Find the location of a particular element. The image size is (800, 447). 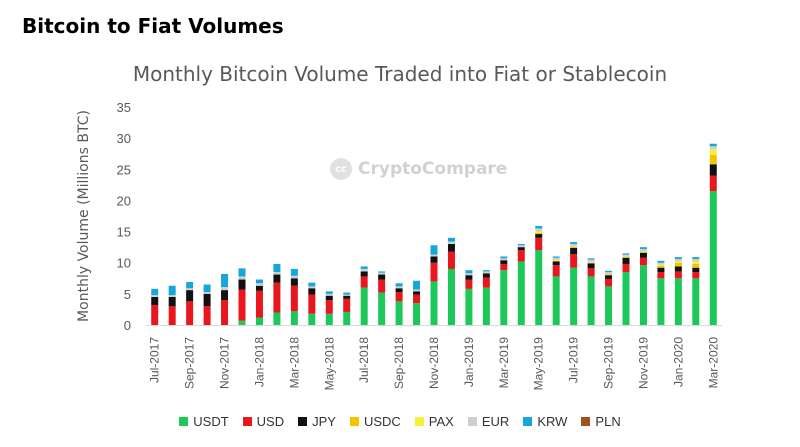

x-tick-label: Mar-2019 is located at coordinates (504, 363).